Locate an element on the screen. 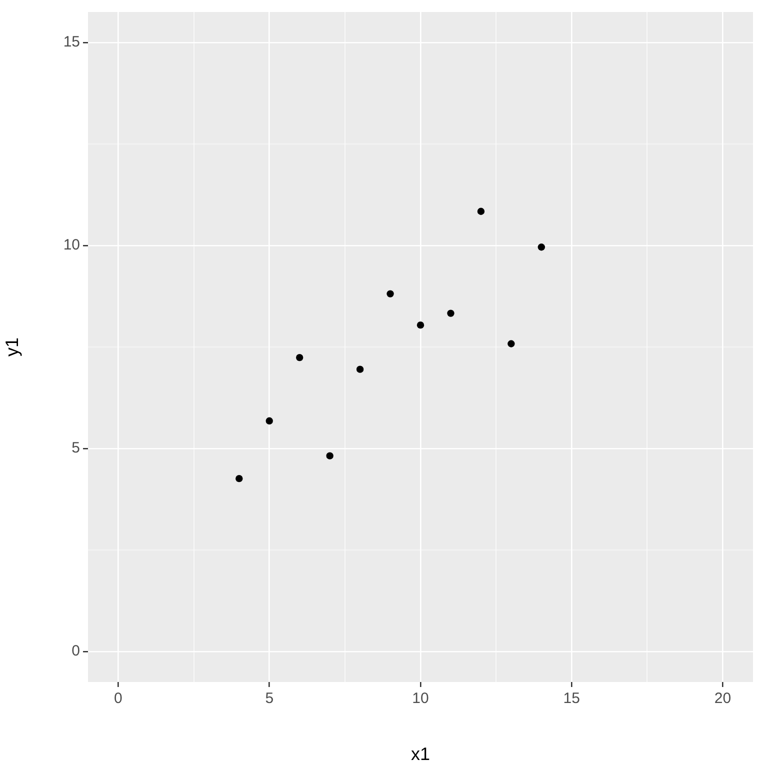 The image size is (768, 768). x-axis-title: x1 is located at coordinates (420, 754).